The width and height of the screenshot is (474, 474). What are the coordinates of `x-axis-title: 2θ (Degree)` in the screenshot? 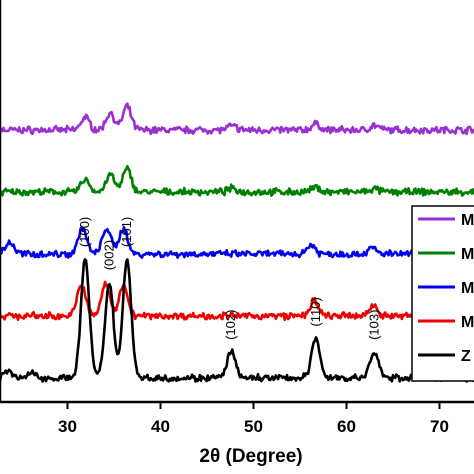 It's located at (250, 456).